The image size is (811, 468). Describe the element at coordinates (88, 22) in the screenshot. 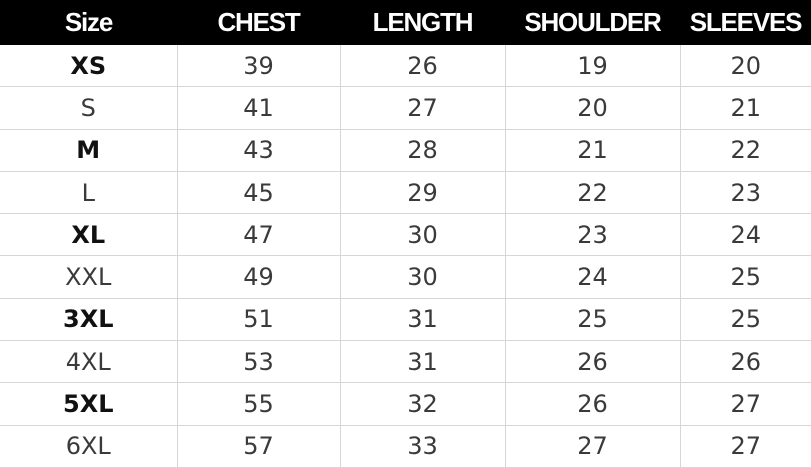

I see `header-cell: Size` at that location.